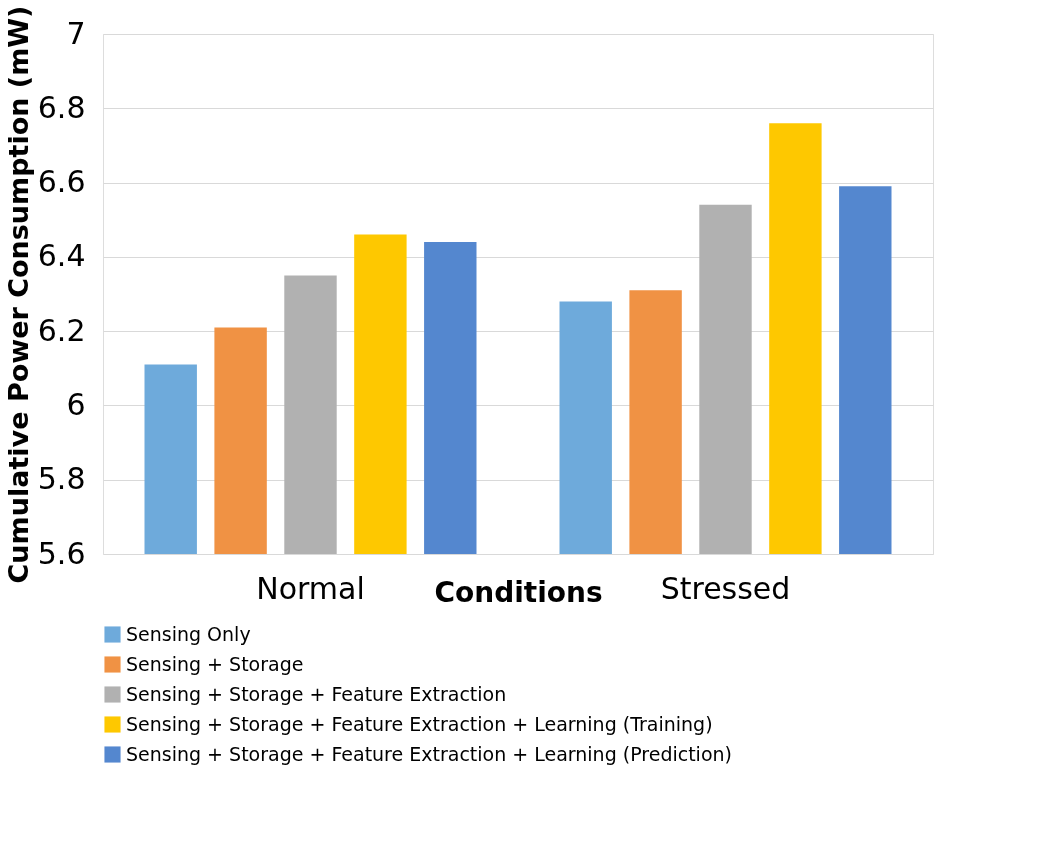 The width and height of the screenshot is (1039, 854). Describe the element at coordinates (188, 633) in the screenshot. I see `legend-label: Sensing Only` at that location.